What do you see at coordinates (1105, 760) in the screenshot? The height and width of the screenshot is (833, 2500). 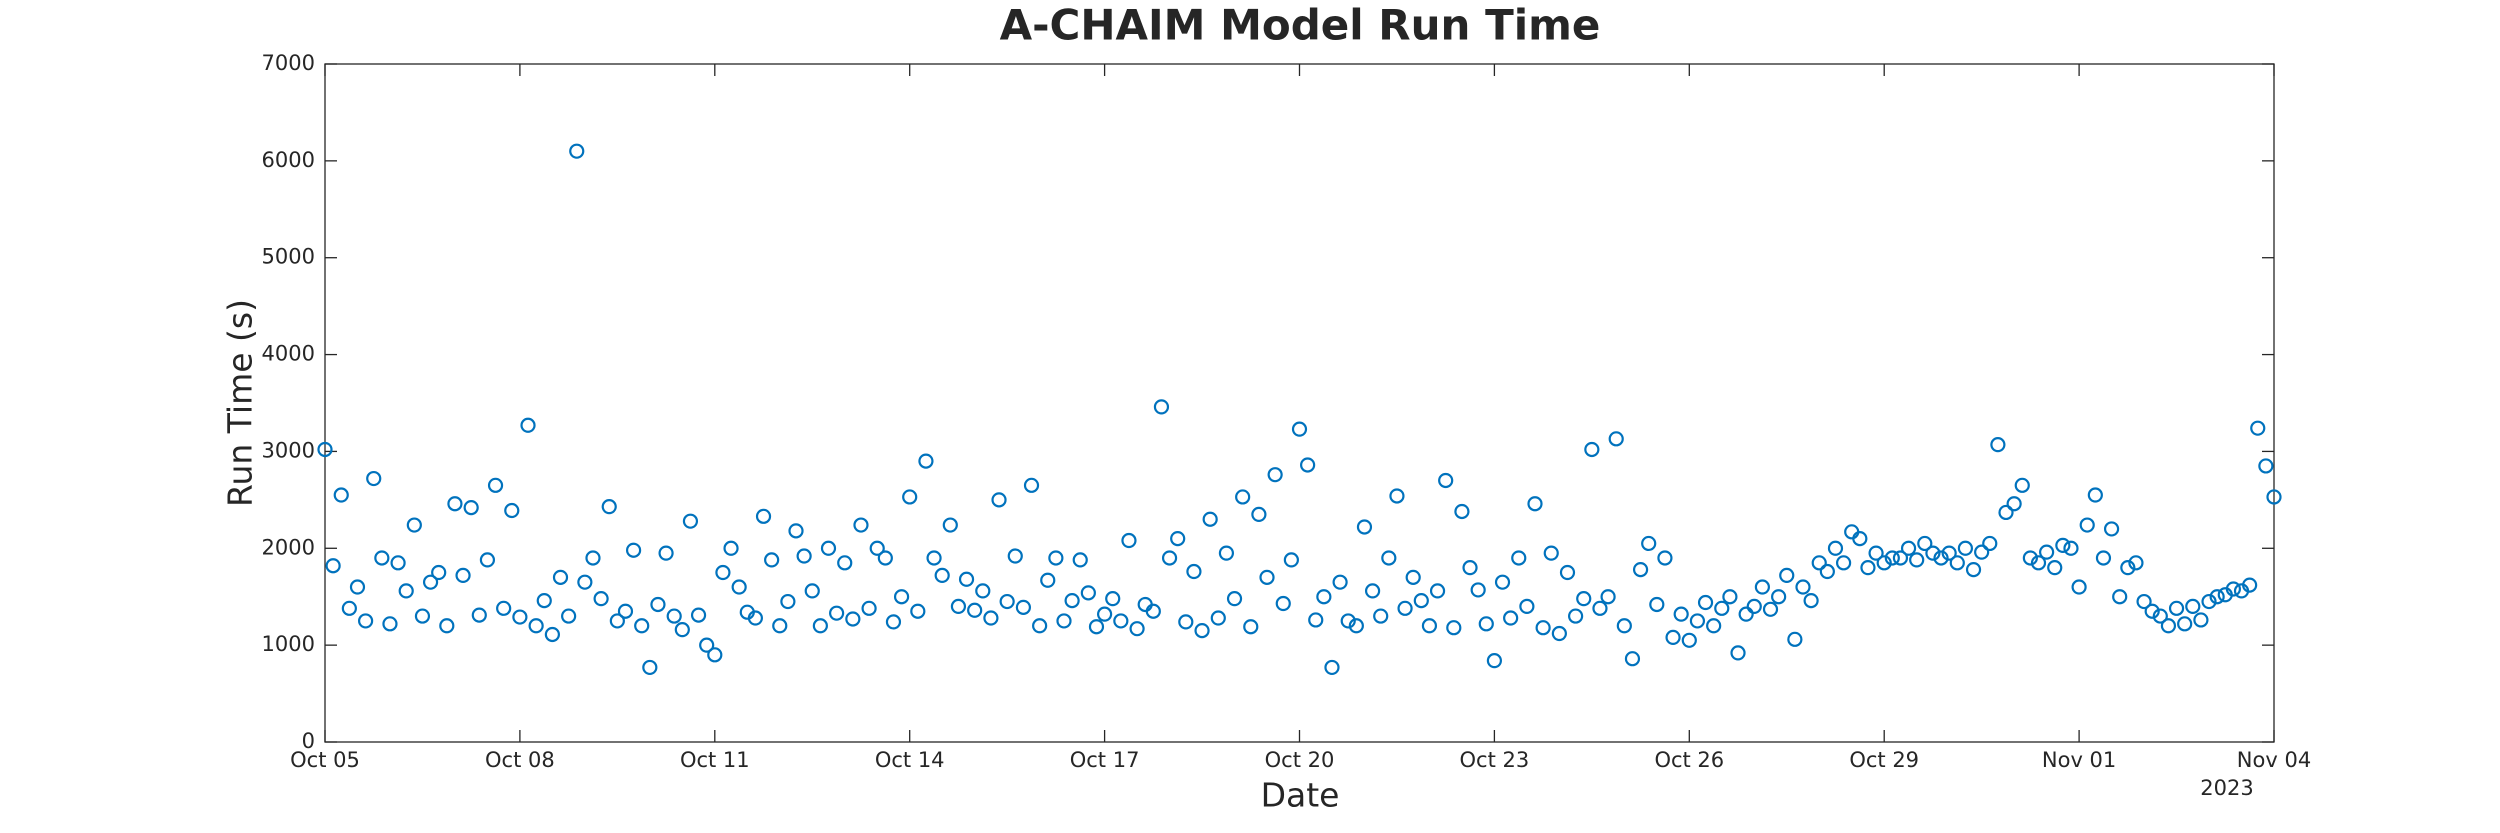 I see `x-tick-label: Oct 17` at bounding box center [1105, 760].